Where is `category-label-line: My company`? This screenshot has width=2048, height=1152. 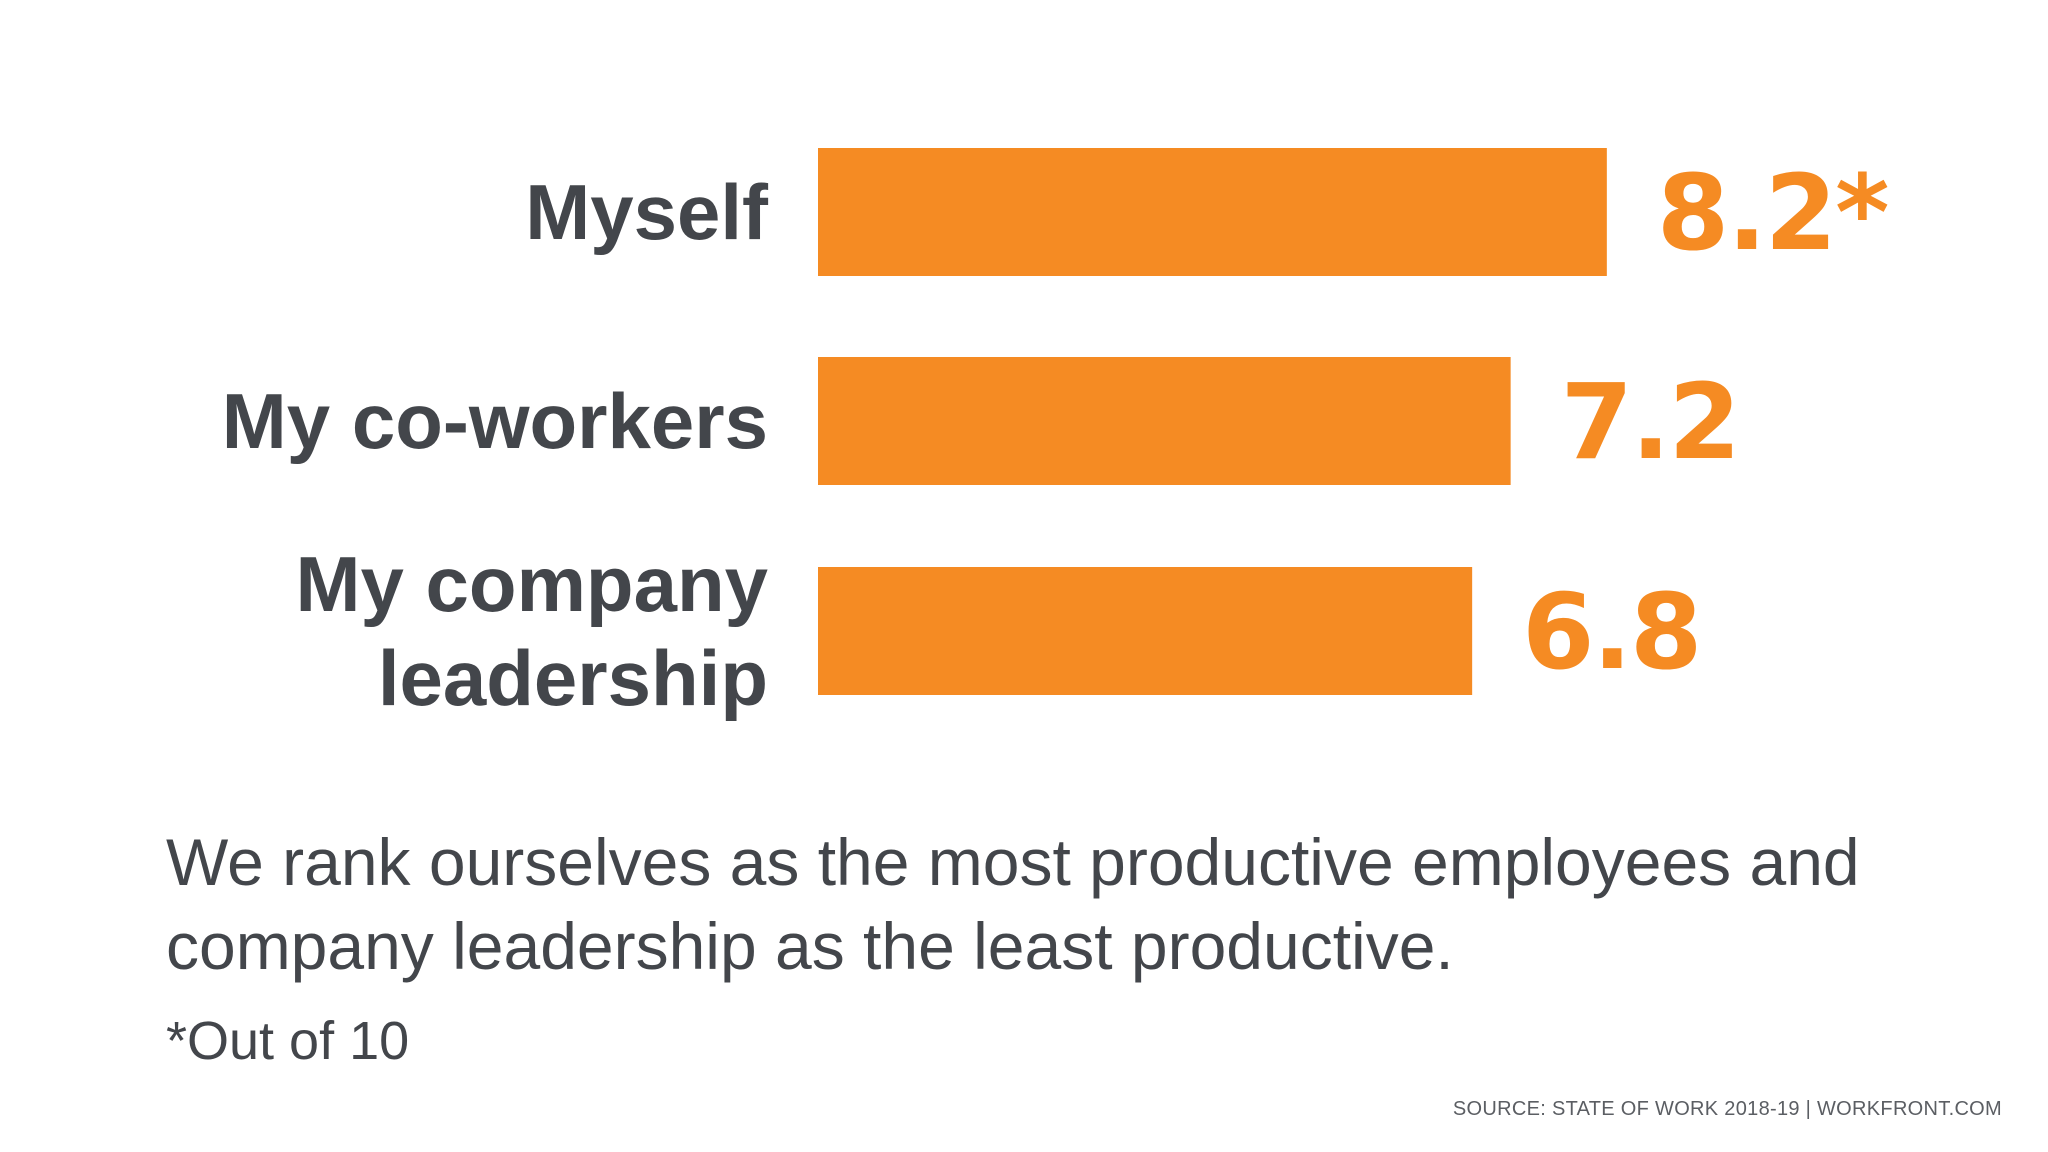 category-label-line: My company is located at coordinates (532, 584).